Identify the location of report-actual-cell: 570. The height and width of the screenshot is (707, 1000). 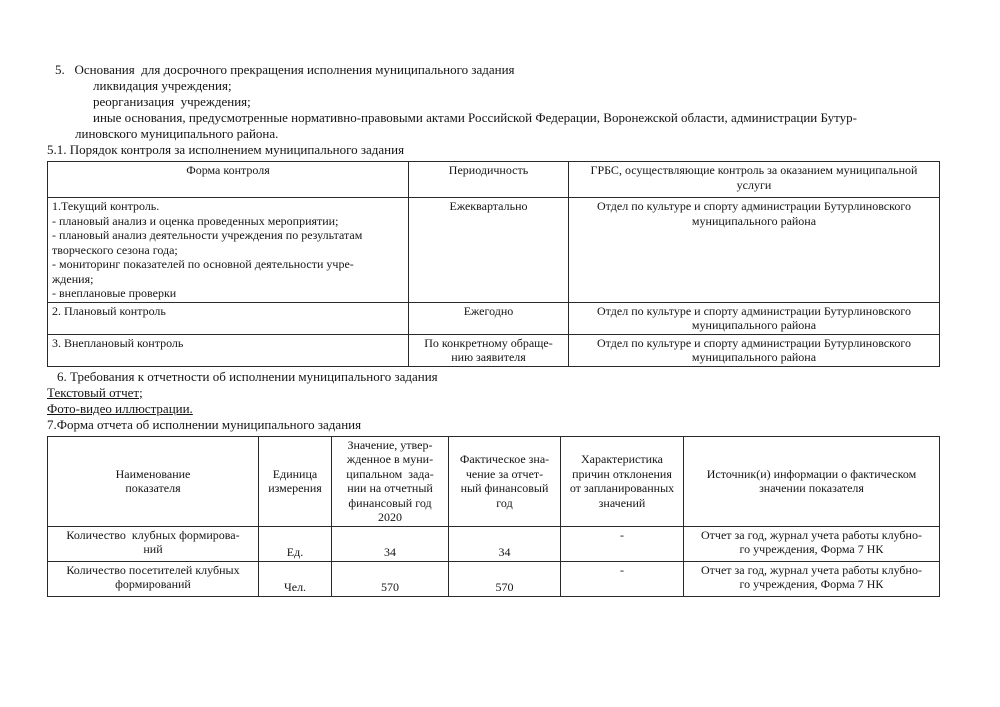
(504, 578).